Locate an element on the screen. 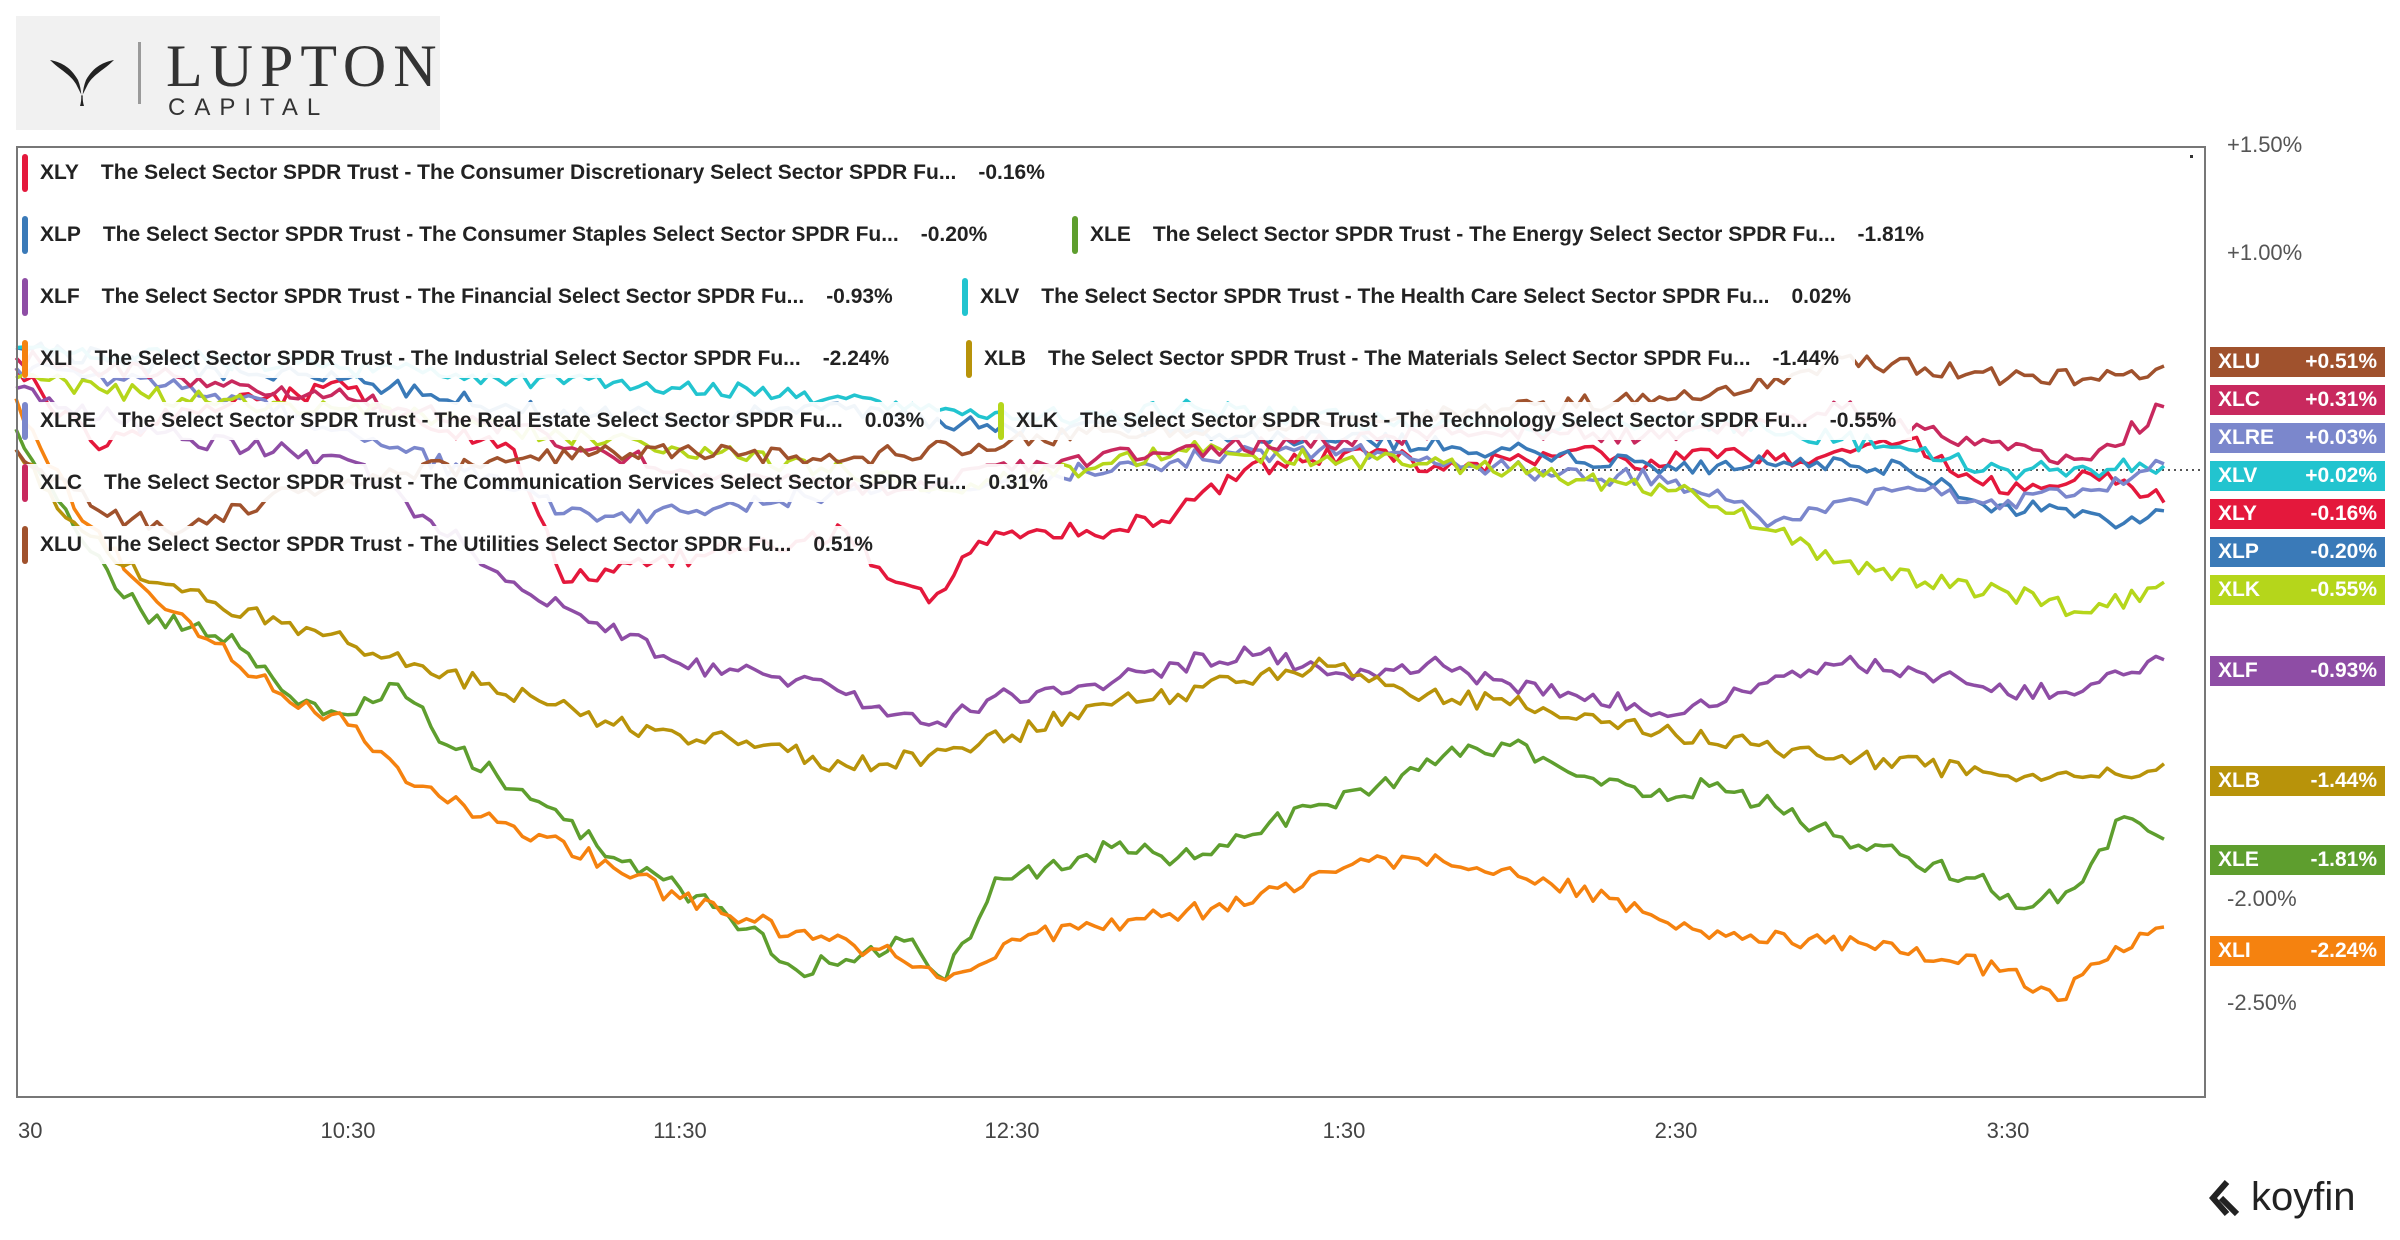 The width and height of the screenshot is (2400, 1240). badge-value: +0.02% is located at coordinates (2341, 475).